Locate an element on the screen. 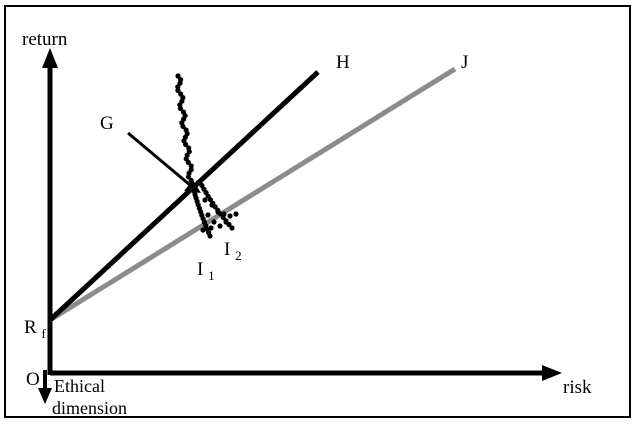 This screenshot has width=640, height=427. ethical-label-line1: Ethical is located at coordinates (79, 386).